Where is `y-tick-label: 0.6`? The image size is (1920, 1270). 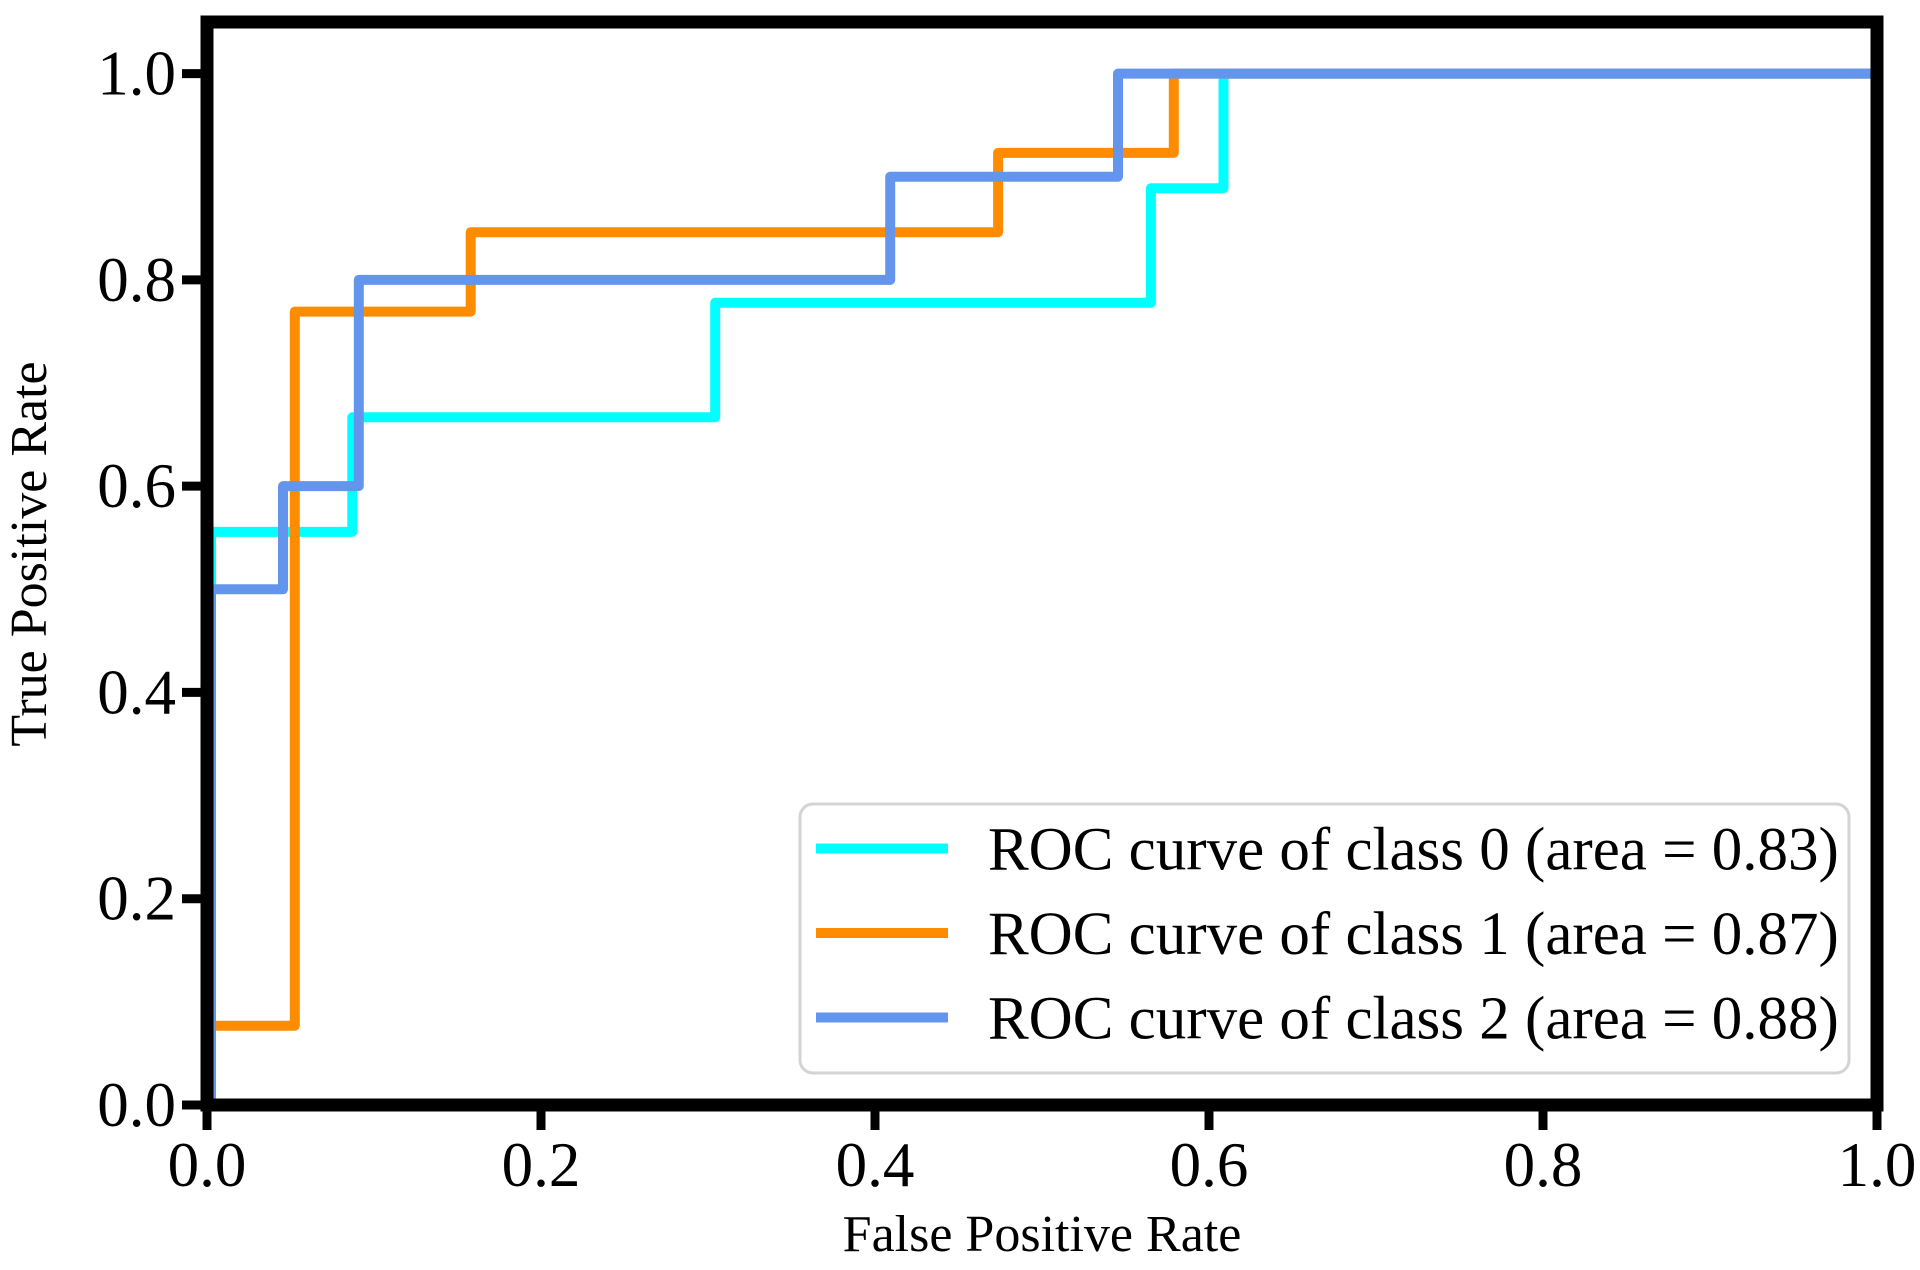 y-tick-label: 0.6 is located at coordinates (136, 486).